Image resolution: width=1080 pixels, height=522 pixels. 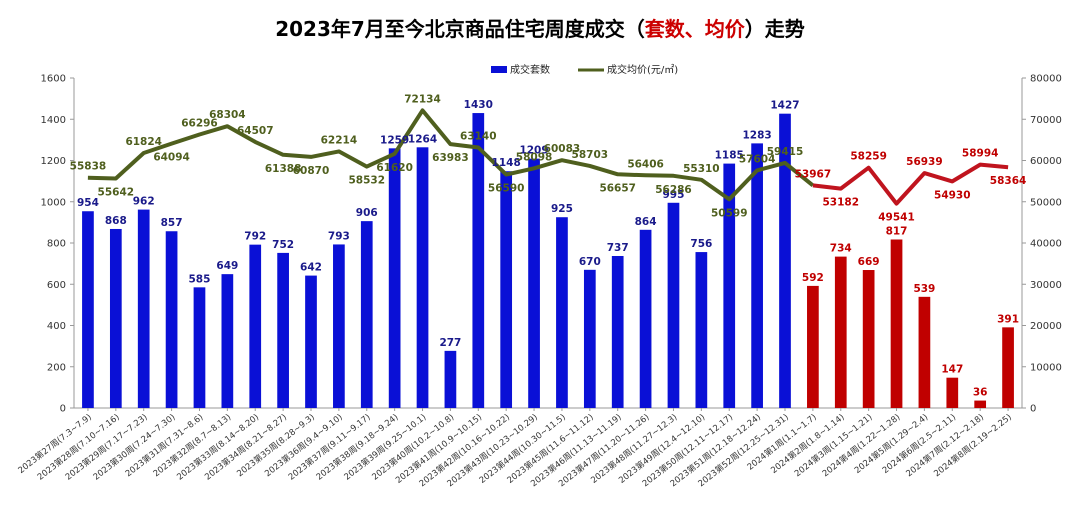 I want to click on price-data-label: 58364, so click(x=1008, y=181).